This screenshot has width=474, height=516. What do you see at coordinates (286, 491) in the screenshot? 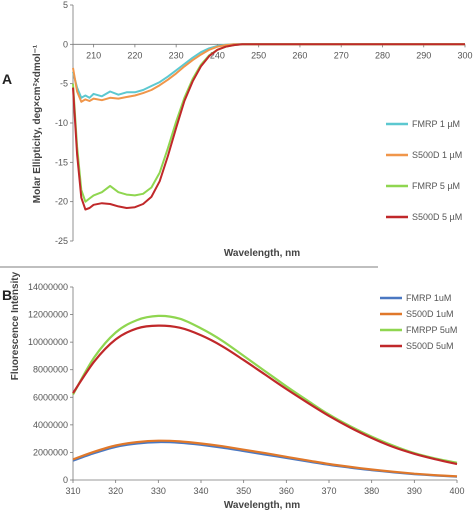
I see `x-tick-label-b: 360` at bounding box center [286, 491].